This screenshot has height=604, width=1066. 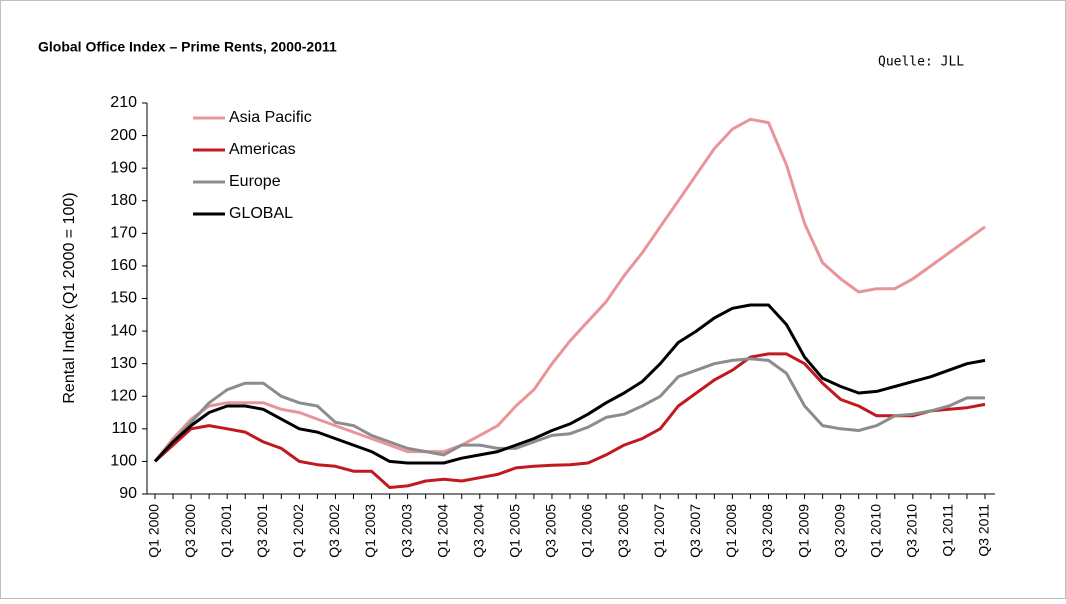 What do you see at coordinates (948, 530) in the screenshot?
I see `x-tick-label: Q1 2011` at bounding box center [948, 530].